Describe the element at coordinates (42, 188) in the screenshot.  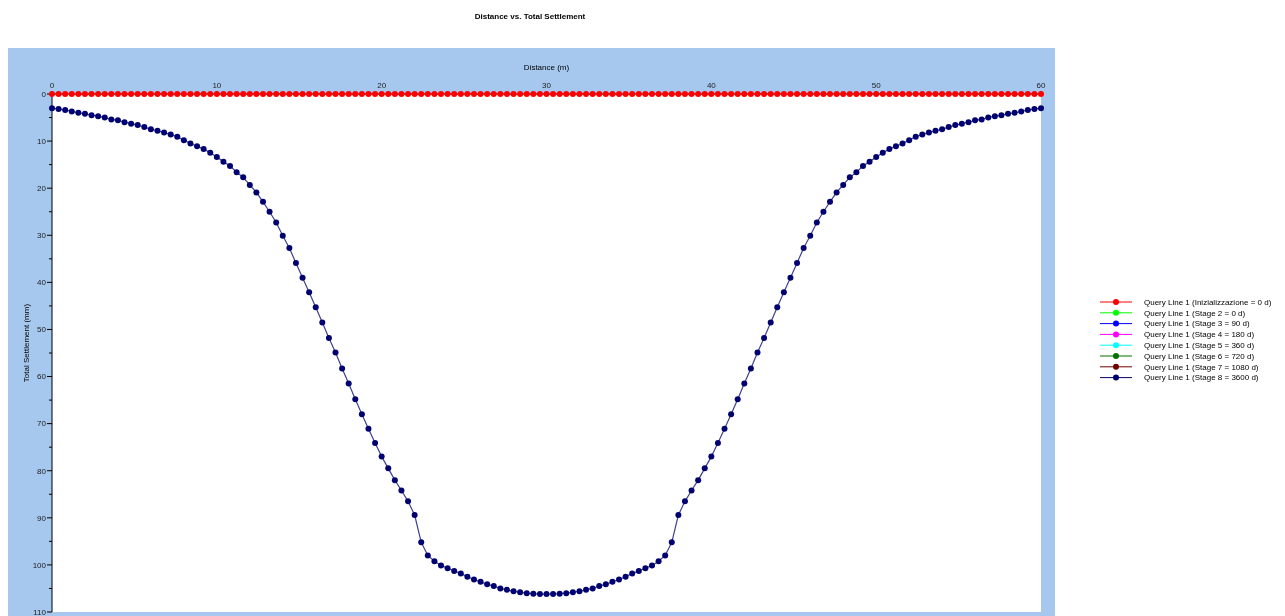
I see `y-tick-label: 20` at that location.